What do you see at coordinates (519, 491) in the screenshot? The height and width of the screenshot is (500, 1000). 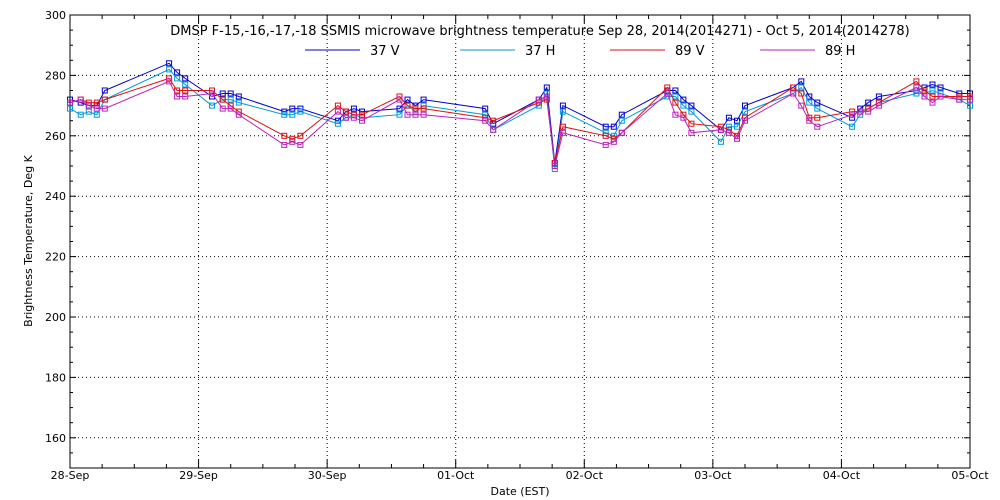 I see `x-axis-label: Date (EST)` at bounding box center [519, 491].